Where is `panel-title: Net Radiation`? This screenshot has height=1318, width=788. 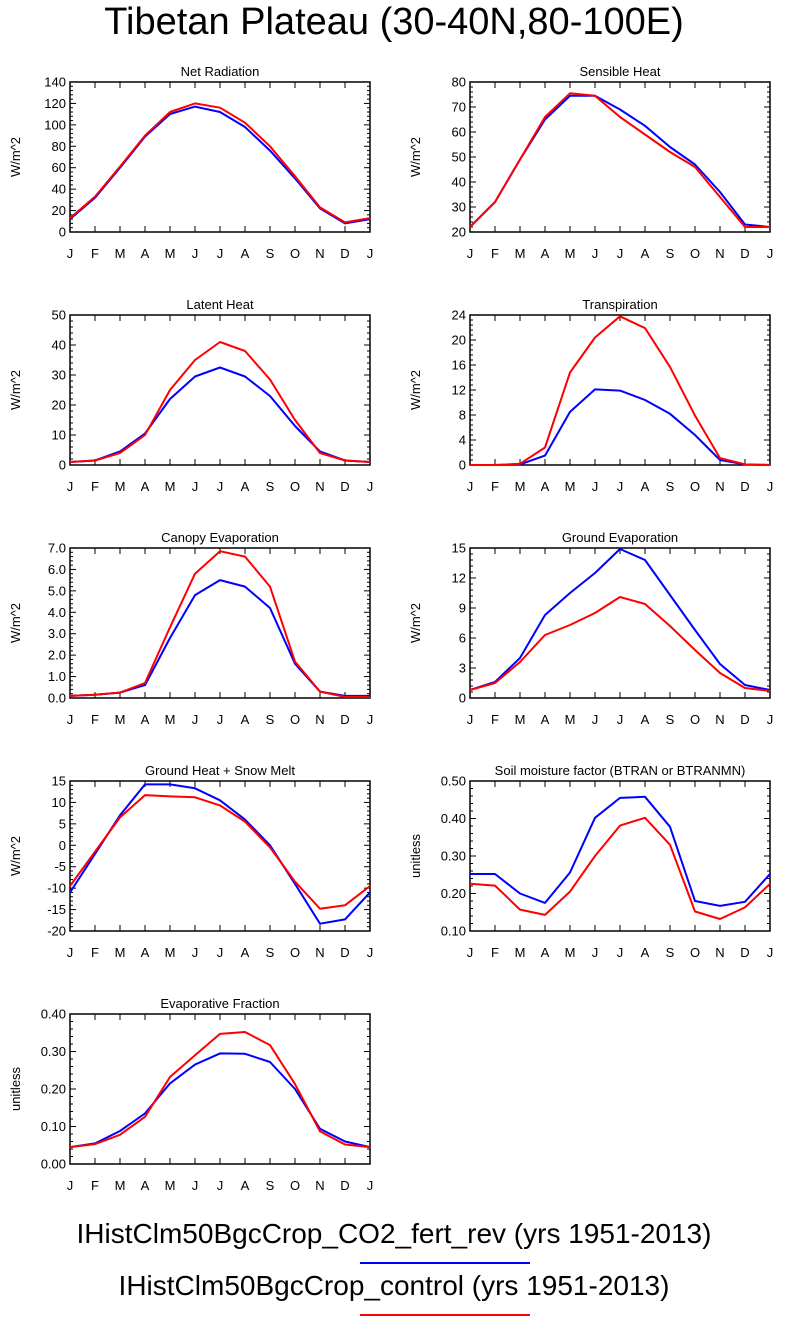 panel-title: Net Radiation is located at coordinates (220, 71).